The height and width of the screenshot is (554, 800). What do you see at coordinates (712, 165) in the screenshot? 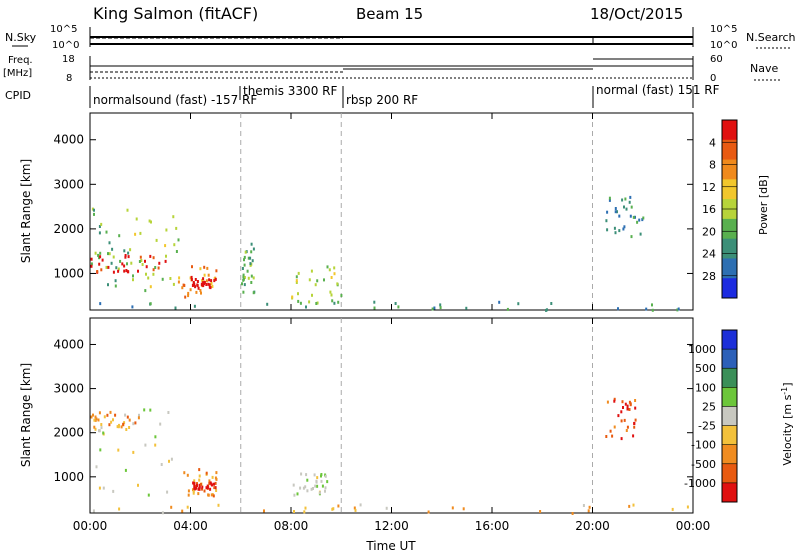
I see `colorbar-tick-label: 8` at bounding box center [712, 165].